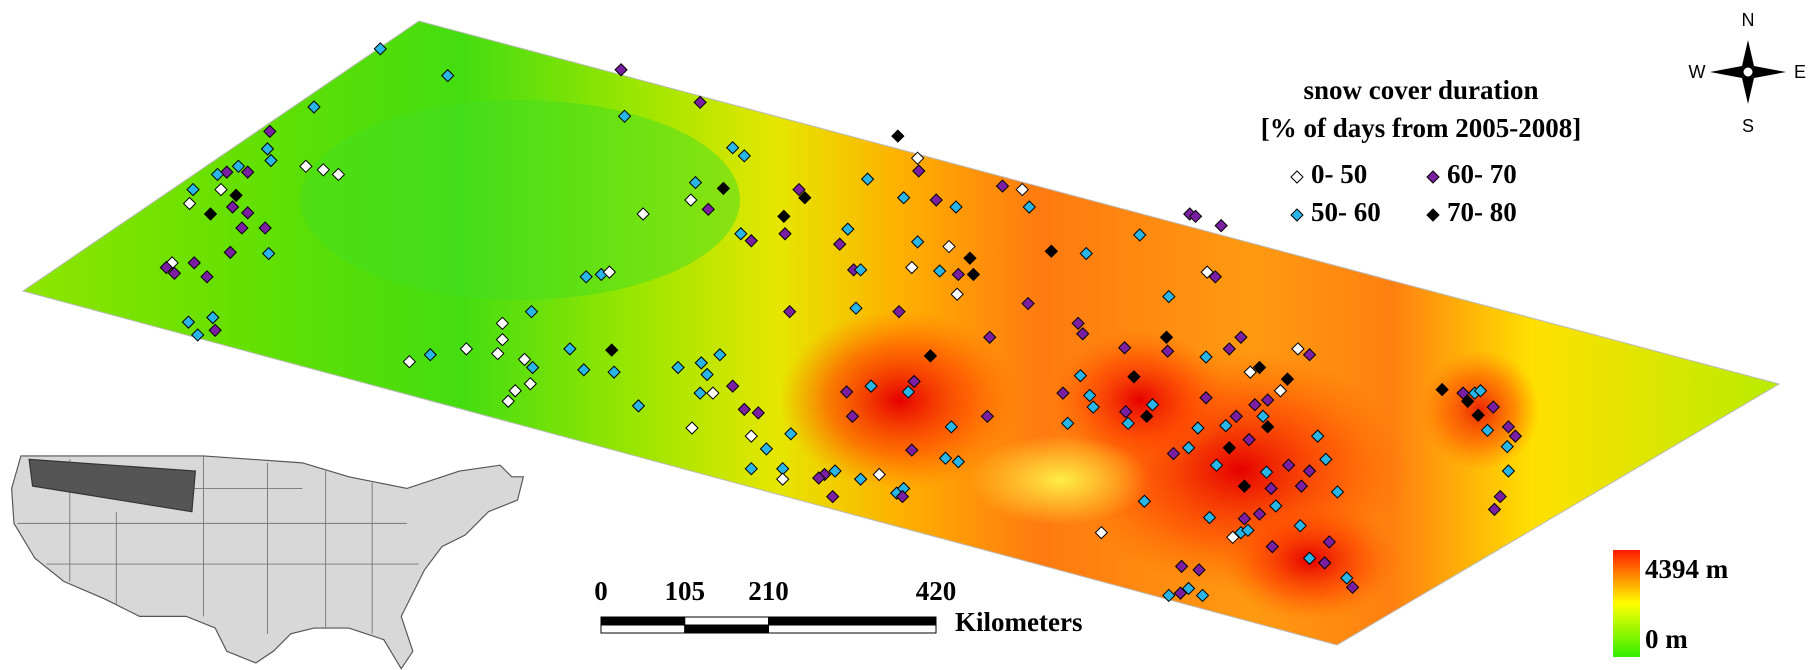  I want to click on legend-marker, so click(1433, 215).